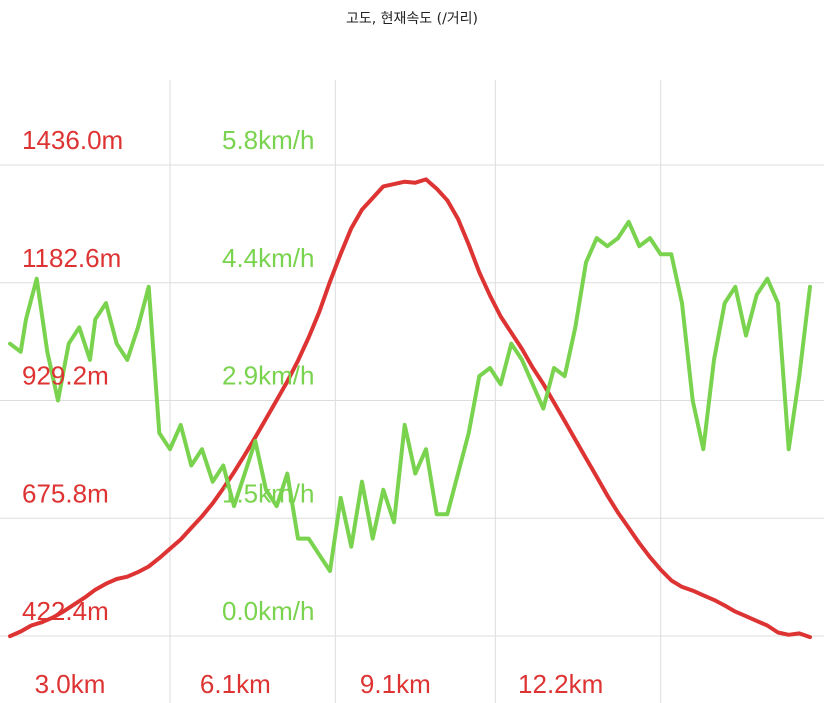 This screenshot has width=824, height=703. I want to click on x-axis-tick-label: 12.2km, so click(560, 684).